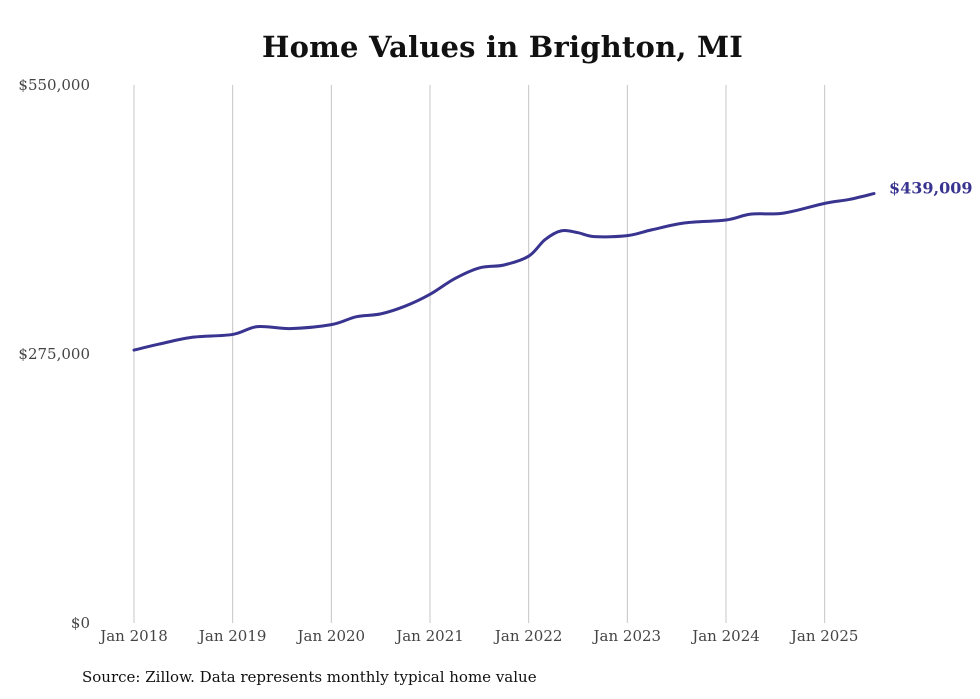  What do you see at coordinates (725, 636) in the screenshot?
I see `x-tick-label-6: Jan 2024` at bounding box center [725, 636].